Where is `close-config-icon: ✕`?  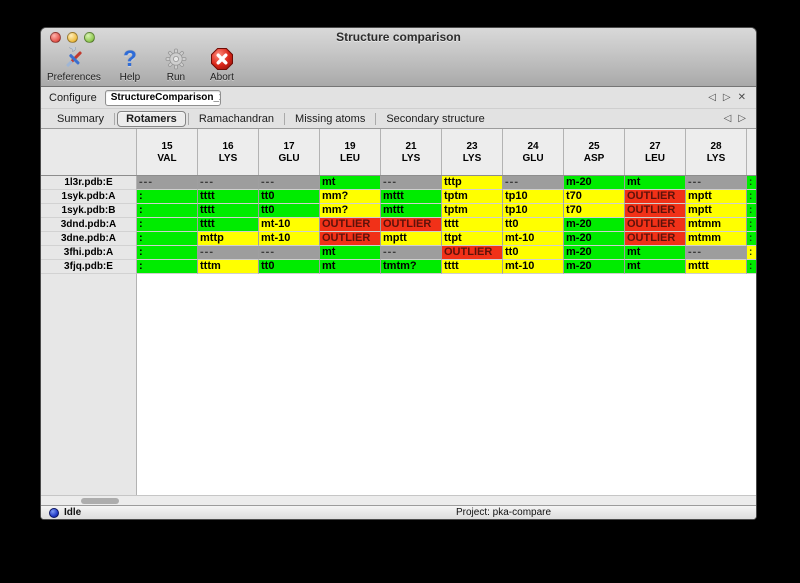
close-config-icon: ✕ is located at coordinates (741, 97).